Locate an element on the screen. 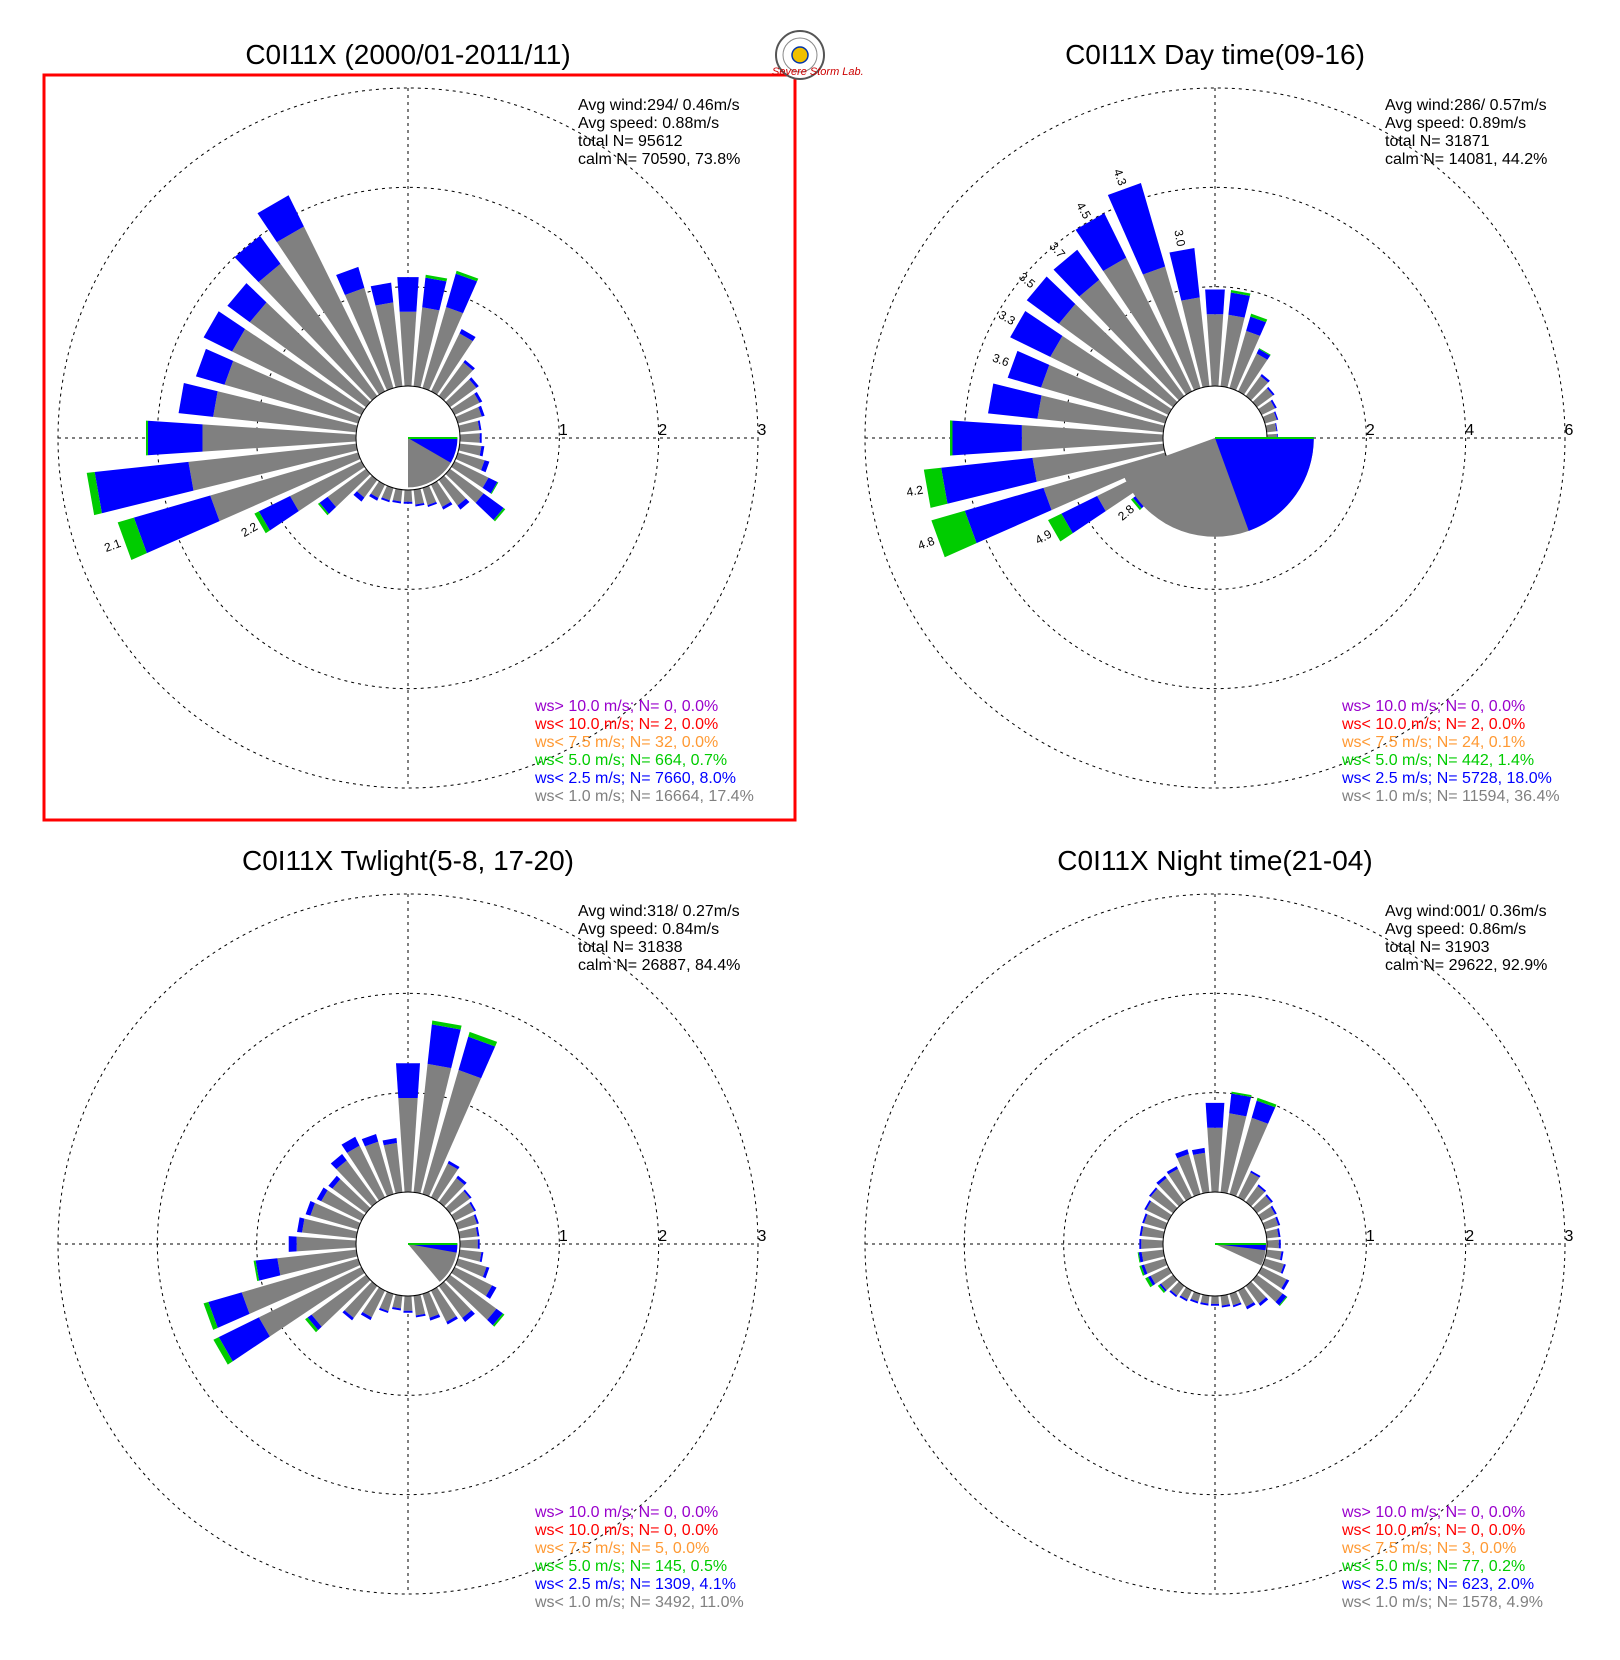 The image size is (1620, 1660). stat-line: Avg wind:001/ 0.36m/s is located at coordinates (1466, 911).